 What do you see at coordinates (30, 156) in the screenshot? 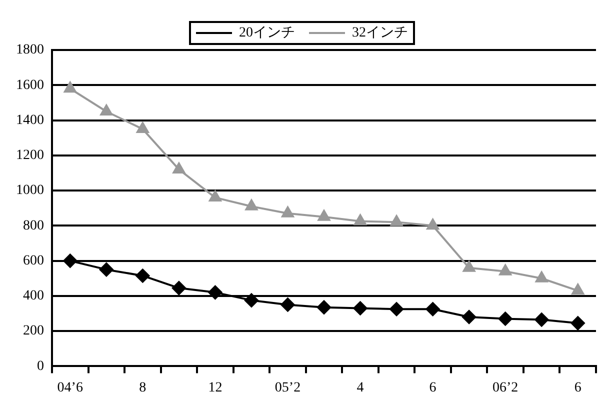
I see `y-tick-label: 1200` at bounding box center [30, 156].